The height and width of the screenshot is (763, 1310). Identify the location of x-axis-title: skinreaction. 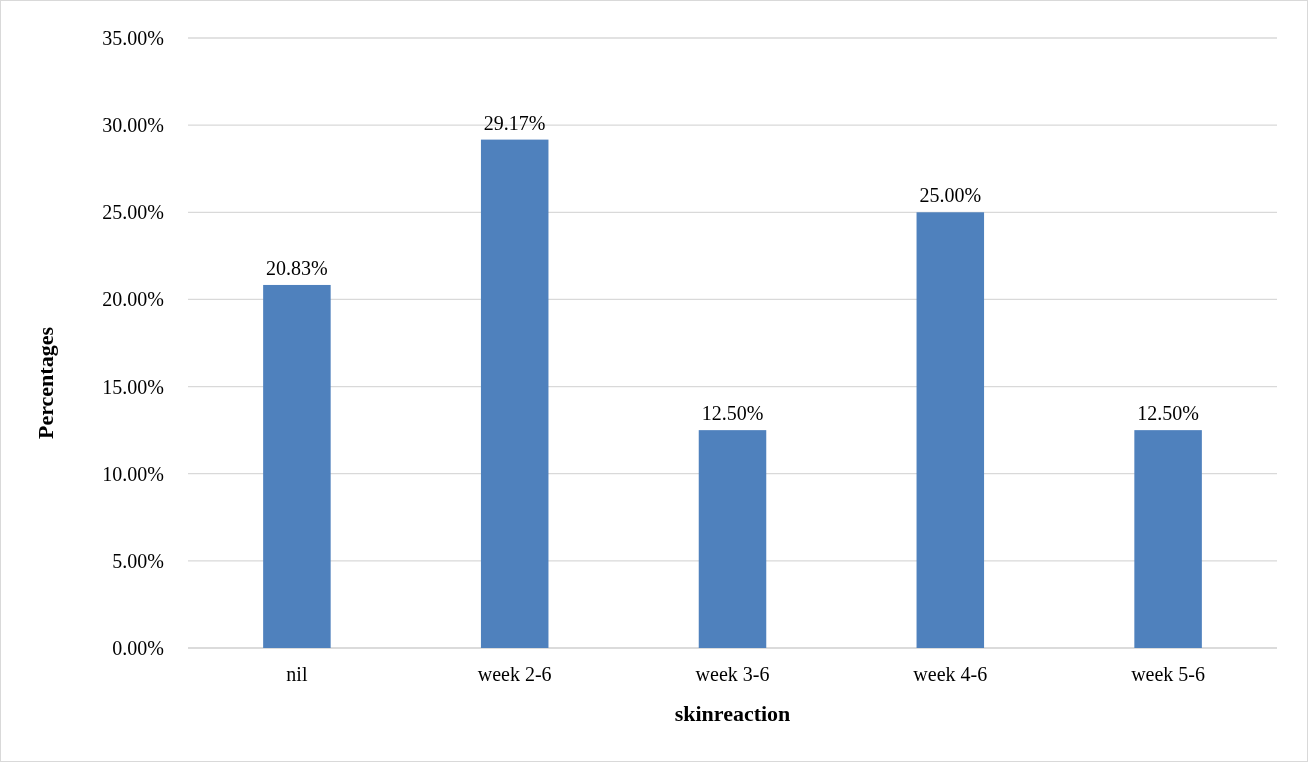
(732, 713).